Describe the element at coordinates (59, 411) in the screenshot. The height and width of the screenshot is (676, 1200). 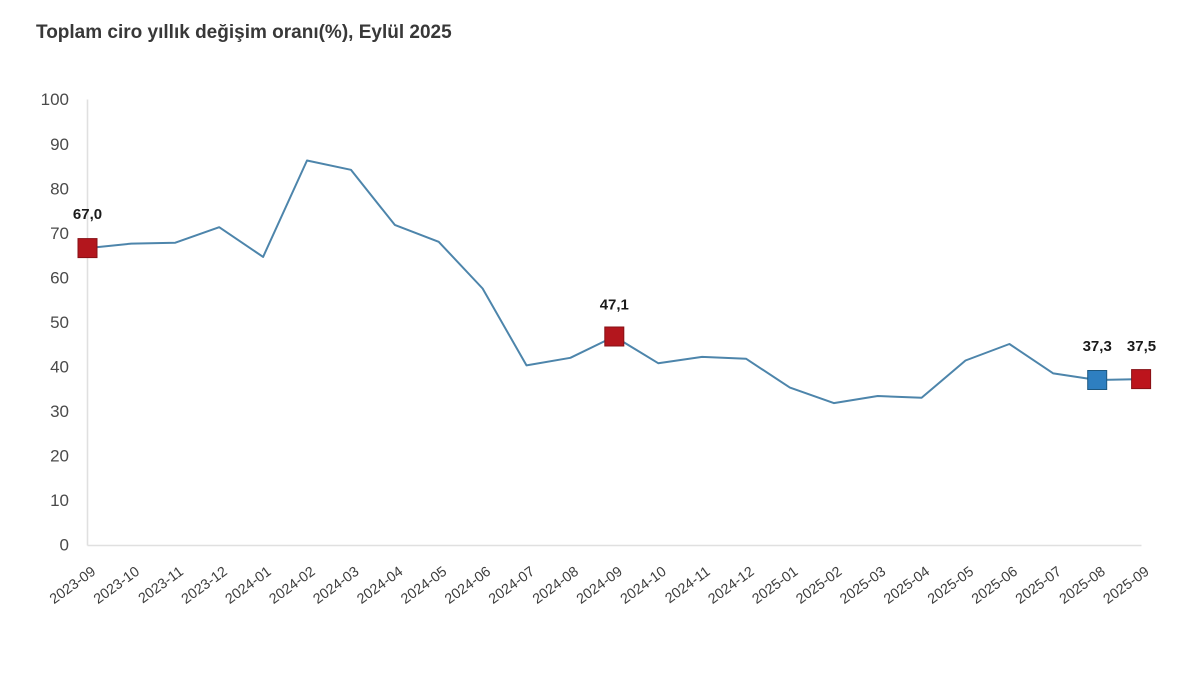
I see `svg-text: 30` at that location.